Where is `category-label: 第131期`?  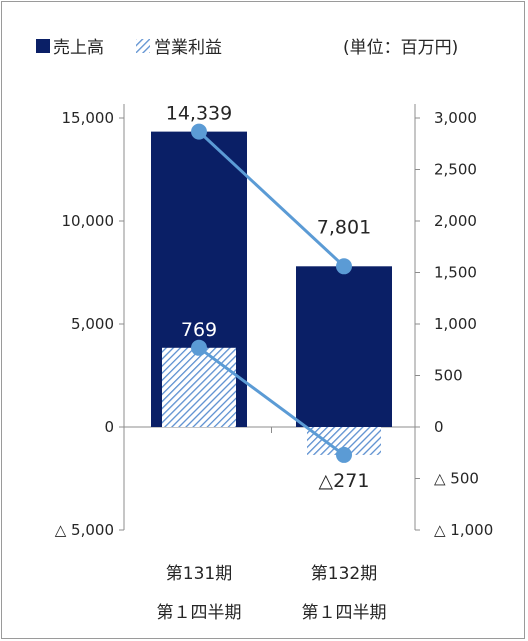
category-label: 第131期 is located at coordinates (199, 574).